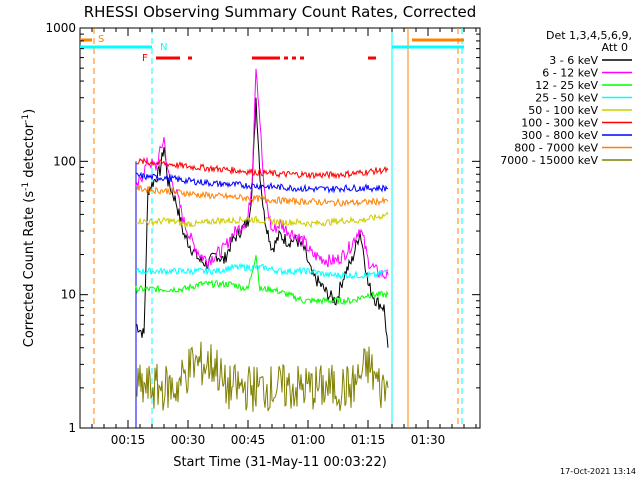 Image resolution: width=640 pixels, height=480 pixels. I want to click on legend-header-1: Det 1,3,4,5,6,9,, so click(589, 35).